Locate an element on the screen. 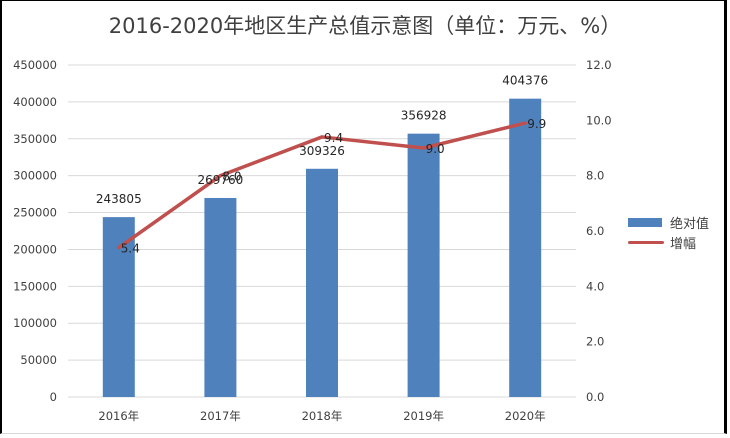  left-axis-tick: 400000 is located at coordinates (35, 102).